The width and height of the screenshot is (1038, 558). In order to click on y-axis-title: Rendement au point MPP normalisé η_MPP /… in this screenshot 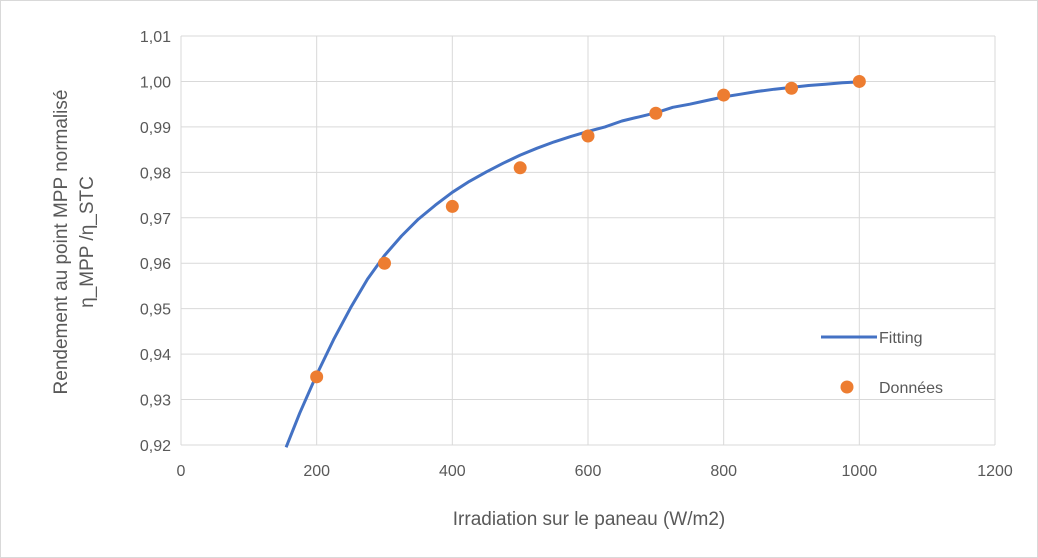, I will do `click(74, 242)`.